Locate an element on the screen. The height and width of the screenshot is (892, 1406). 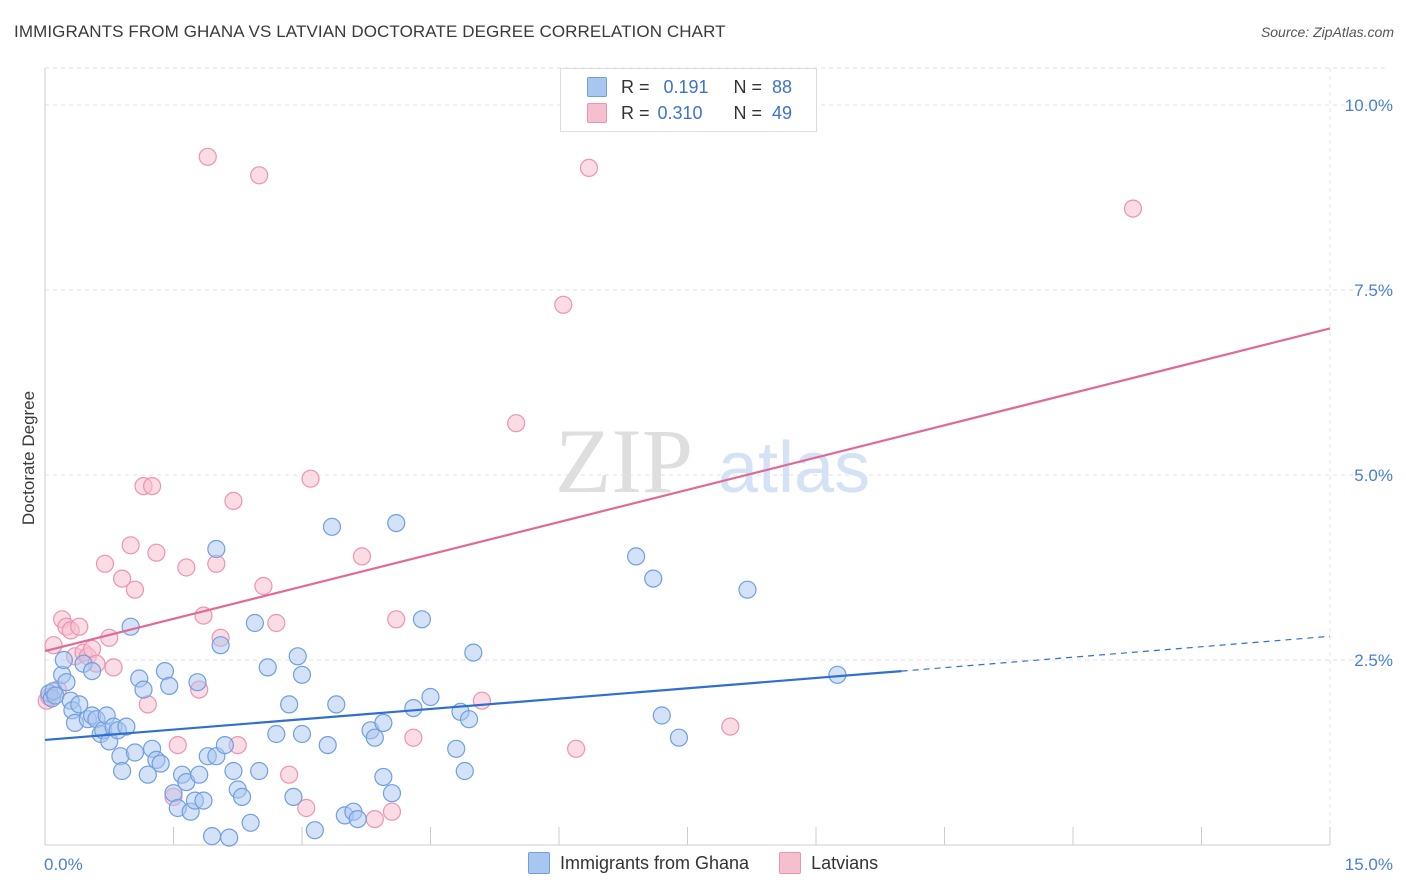
legend-label-ghana: Immigrants from Ghana is located at coordinates (655, 862).